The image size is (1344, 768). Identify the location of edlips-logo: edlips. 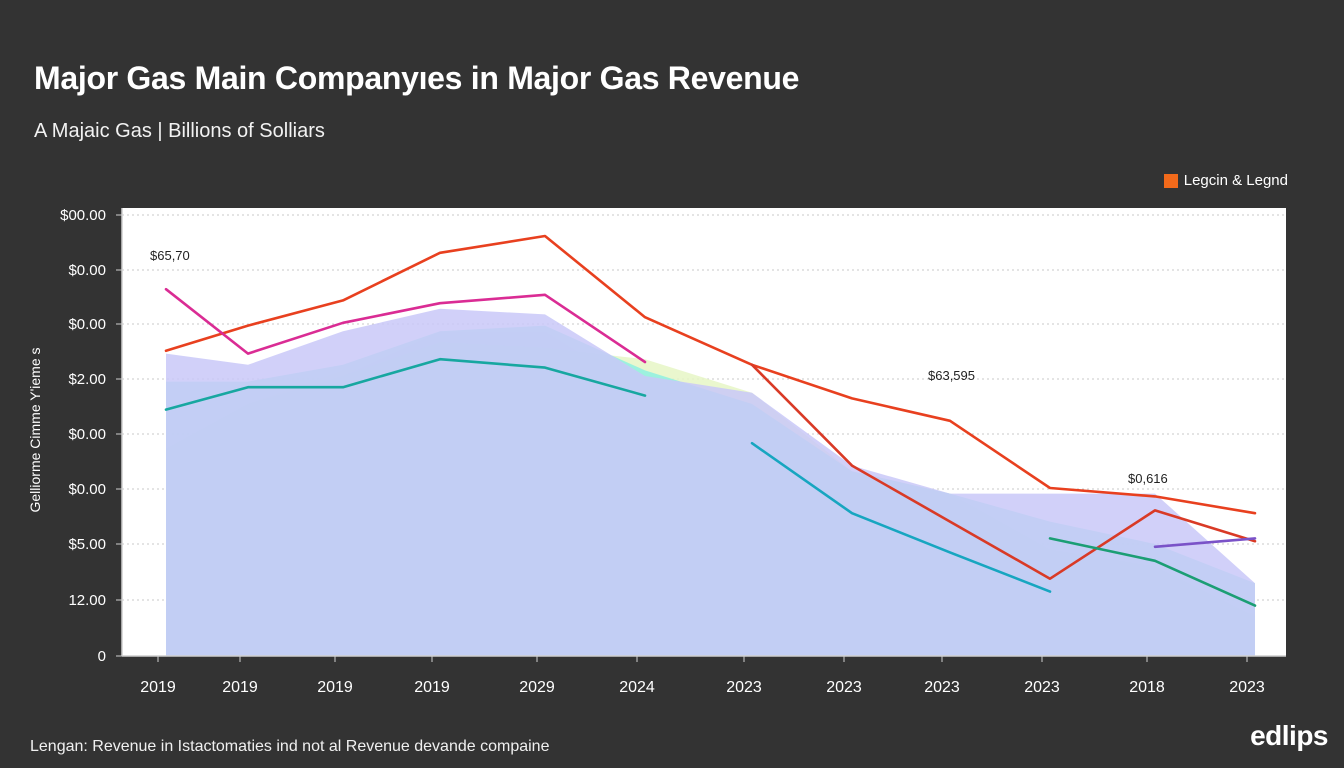
(1289, 735).